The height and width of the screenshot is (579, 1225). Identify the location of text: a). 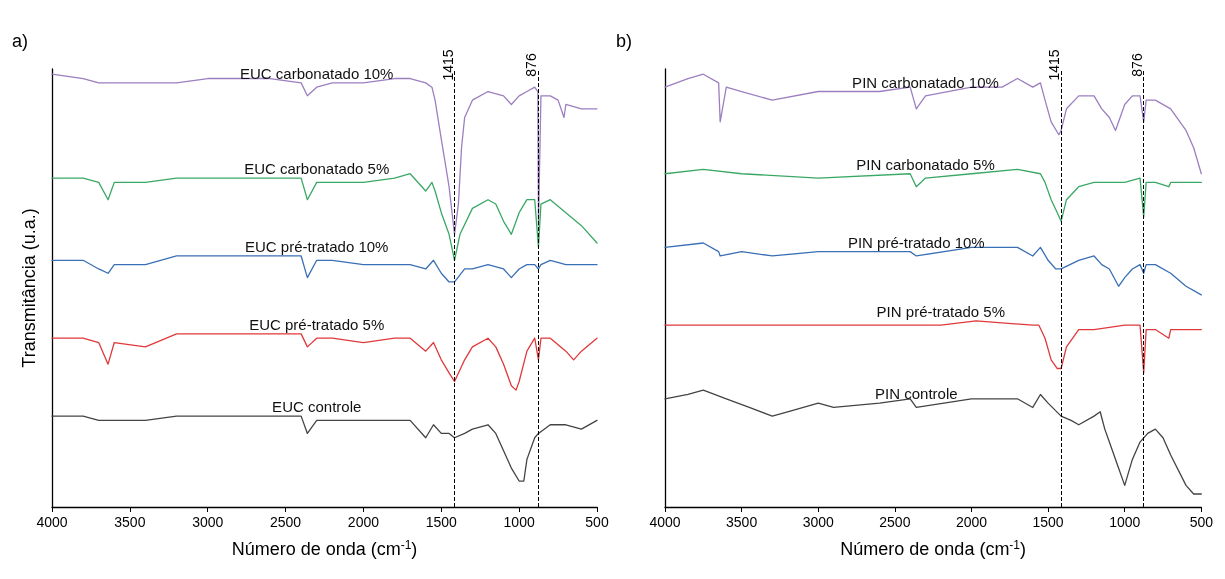
(20, 41).